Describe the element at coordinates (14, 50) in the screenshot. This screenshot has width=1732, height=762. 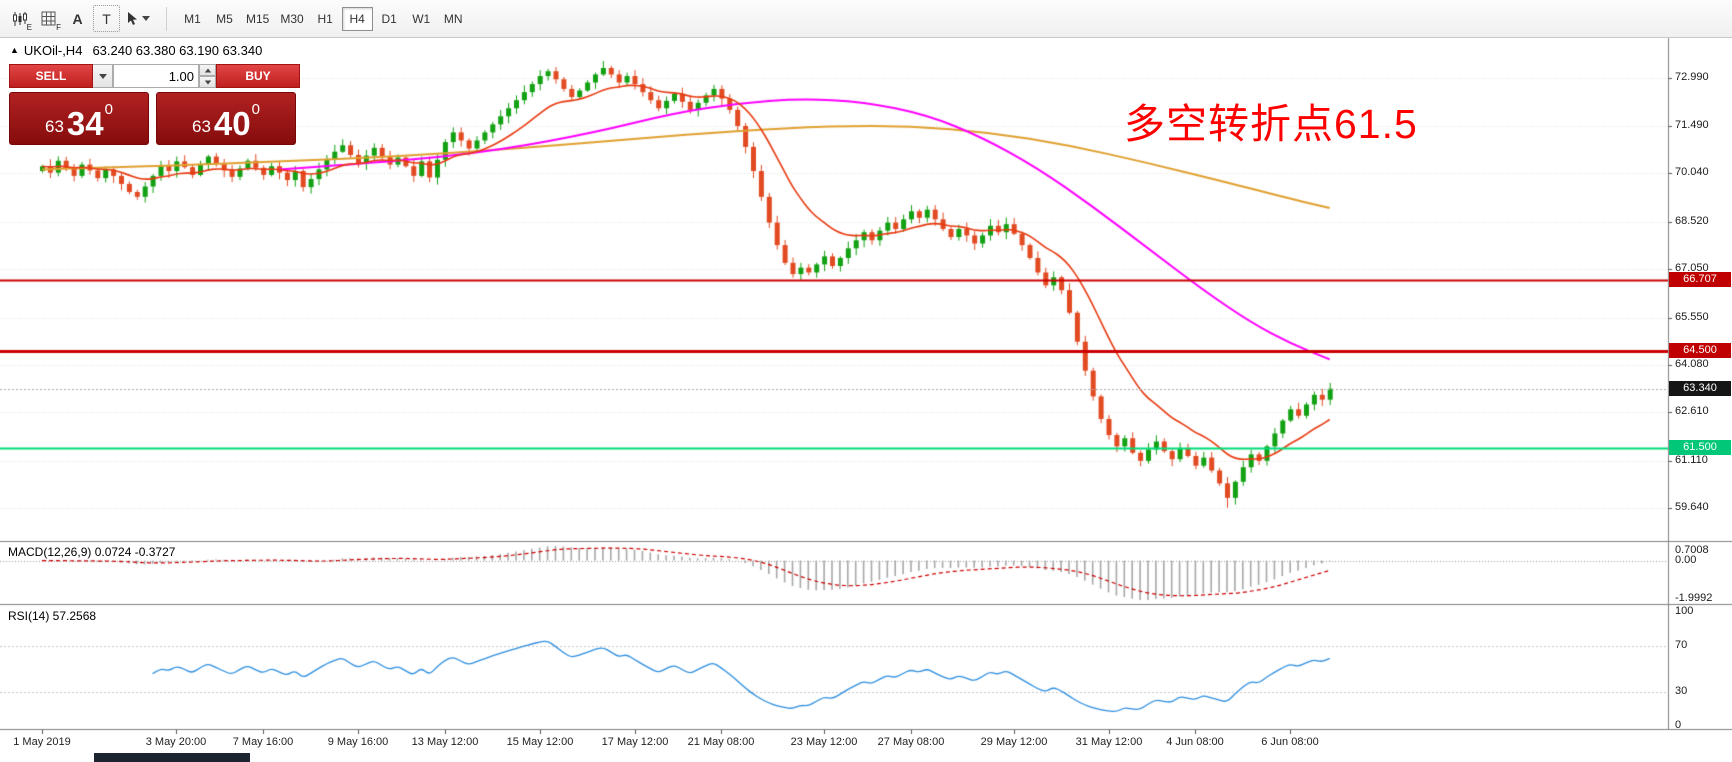
I see `collapse-triangle-icon: ▲` at that location.